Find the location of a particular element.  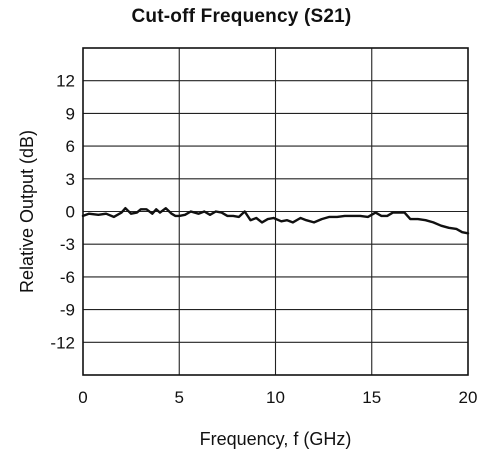

chart-title: Cut-off Frequency (S21) is located at coordinates (241, 16).